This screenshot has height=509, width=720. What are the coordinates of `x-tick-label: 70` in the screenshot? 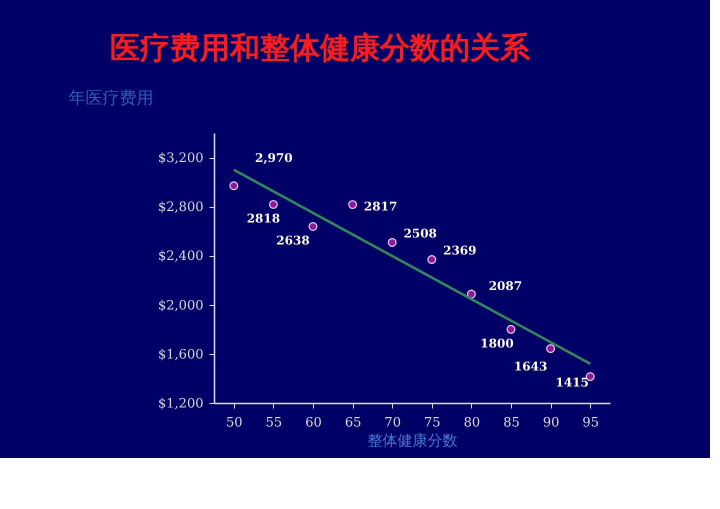 It's located at (392, 423).